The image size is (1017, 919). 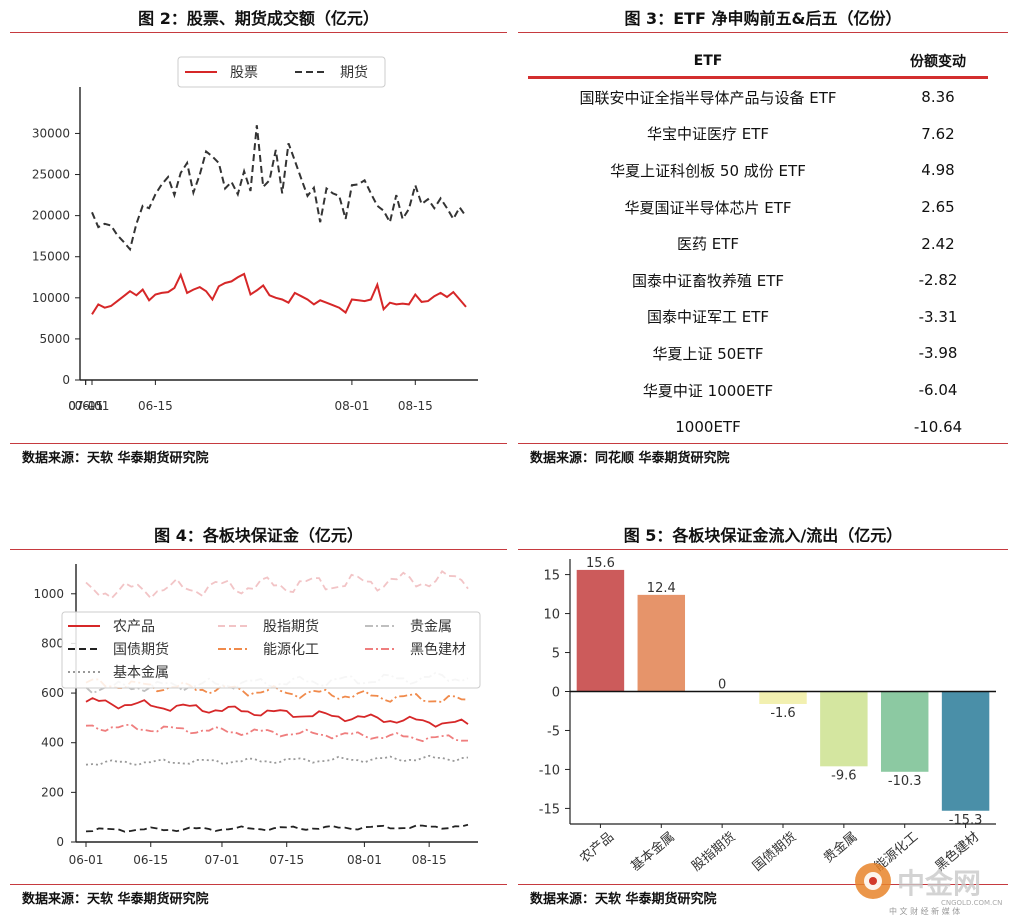 I want to click on table-row: 国泰中证军工 ETF -3.31, so click(x=758, y=317).